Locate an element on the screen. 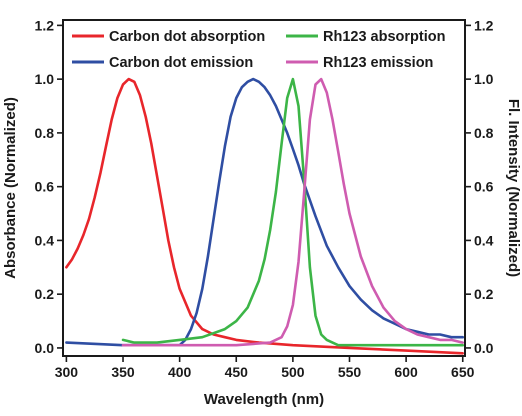  y-left-tick-label-0.2: 0.2 is located at coordinates (45, 294).